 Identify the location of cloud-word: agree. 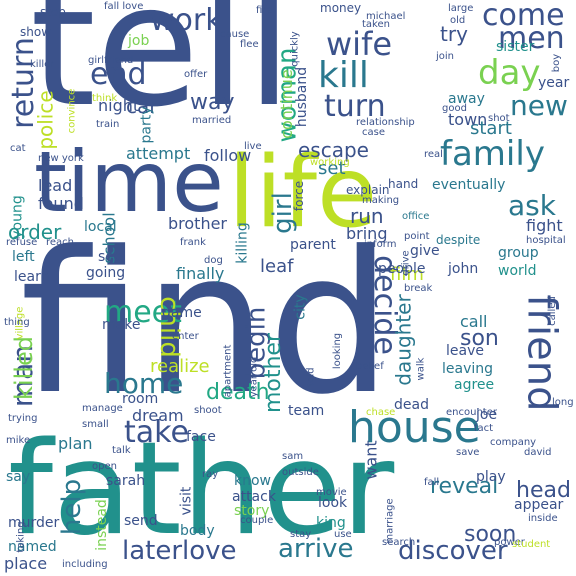
(474, 385).